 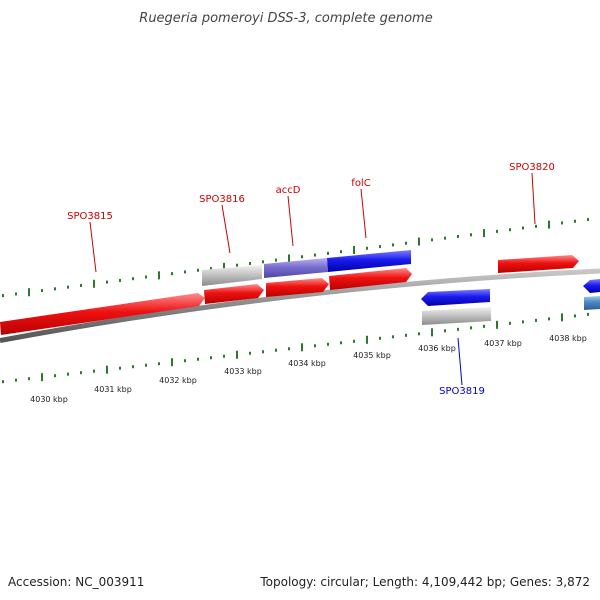 What do you see at coordinates (49, 399) in the screenshot?
I see `kbp-label: 4030 kbp` at bounding box center [49, 399].